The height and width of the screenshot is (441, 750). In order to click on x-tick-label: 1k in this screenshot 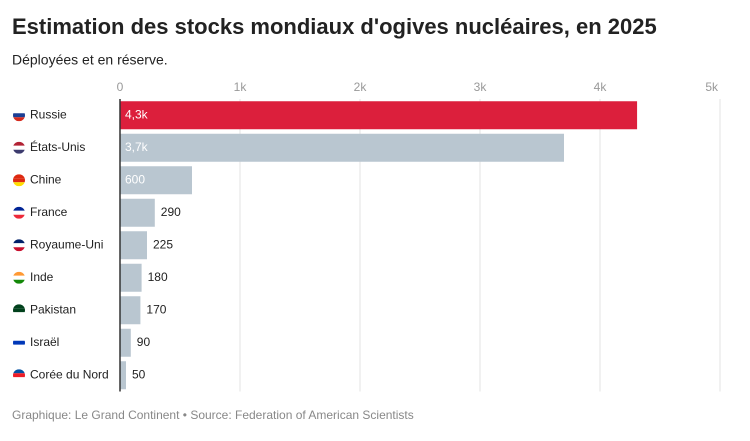, I will do `click(241, 87)`.